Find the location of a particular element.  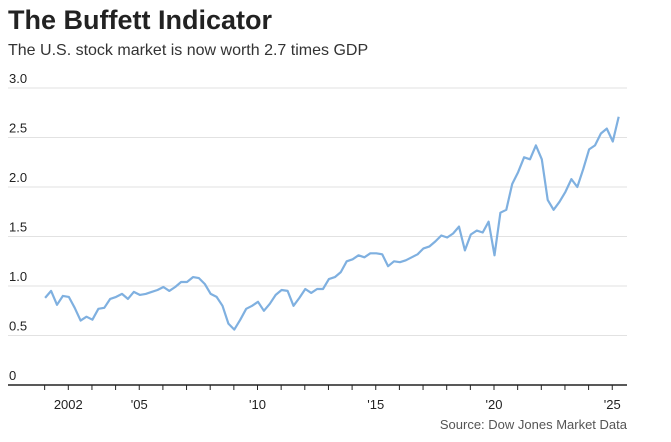

x-tick-label: '10 is located at coordinates (257, 404).